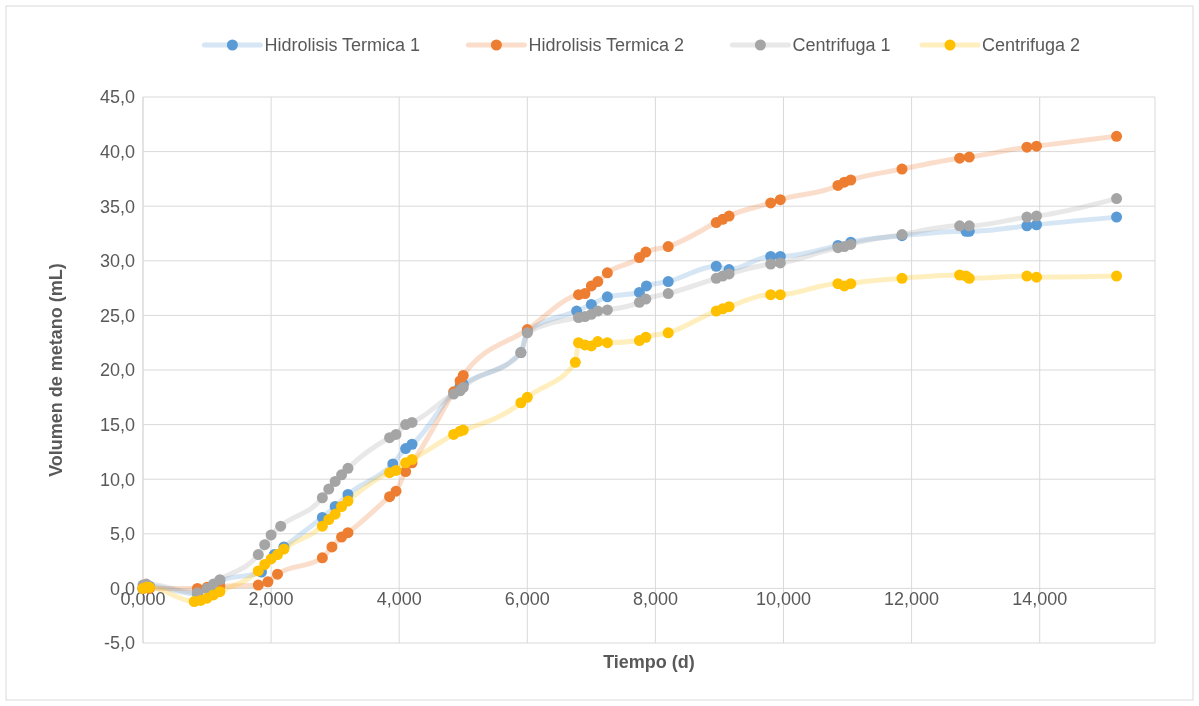  I want to click on legend-label: Hidrolisis Termica 1, so click(342, 45).